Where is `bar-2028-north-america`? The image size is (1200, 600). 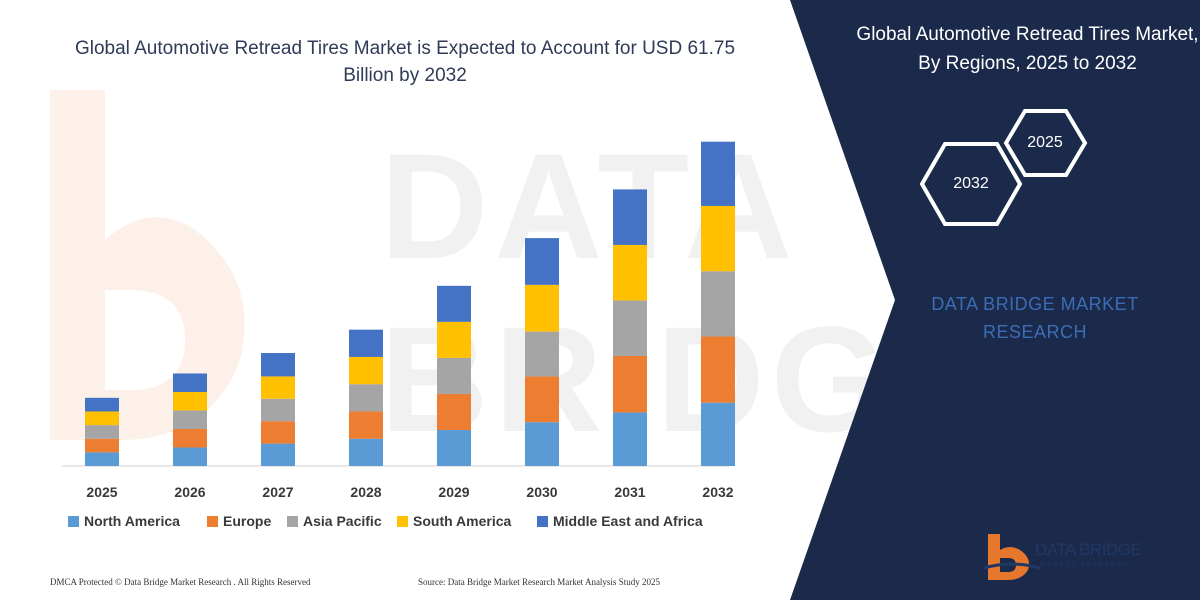 bar-2028-north-america is located at coordinates (366, 452).